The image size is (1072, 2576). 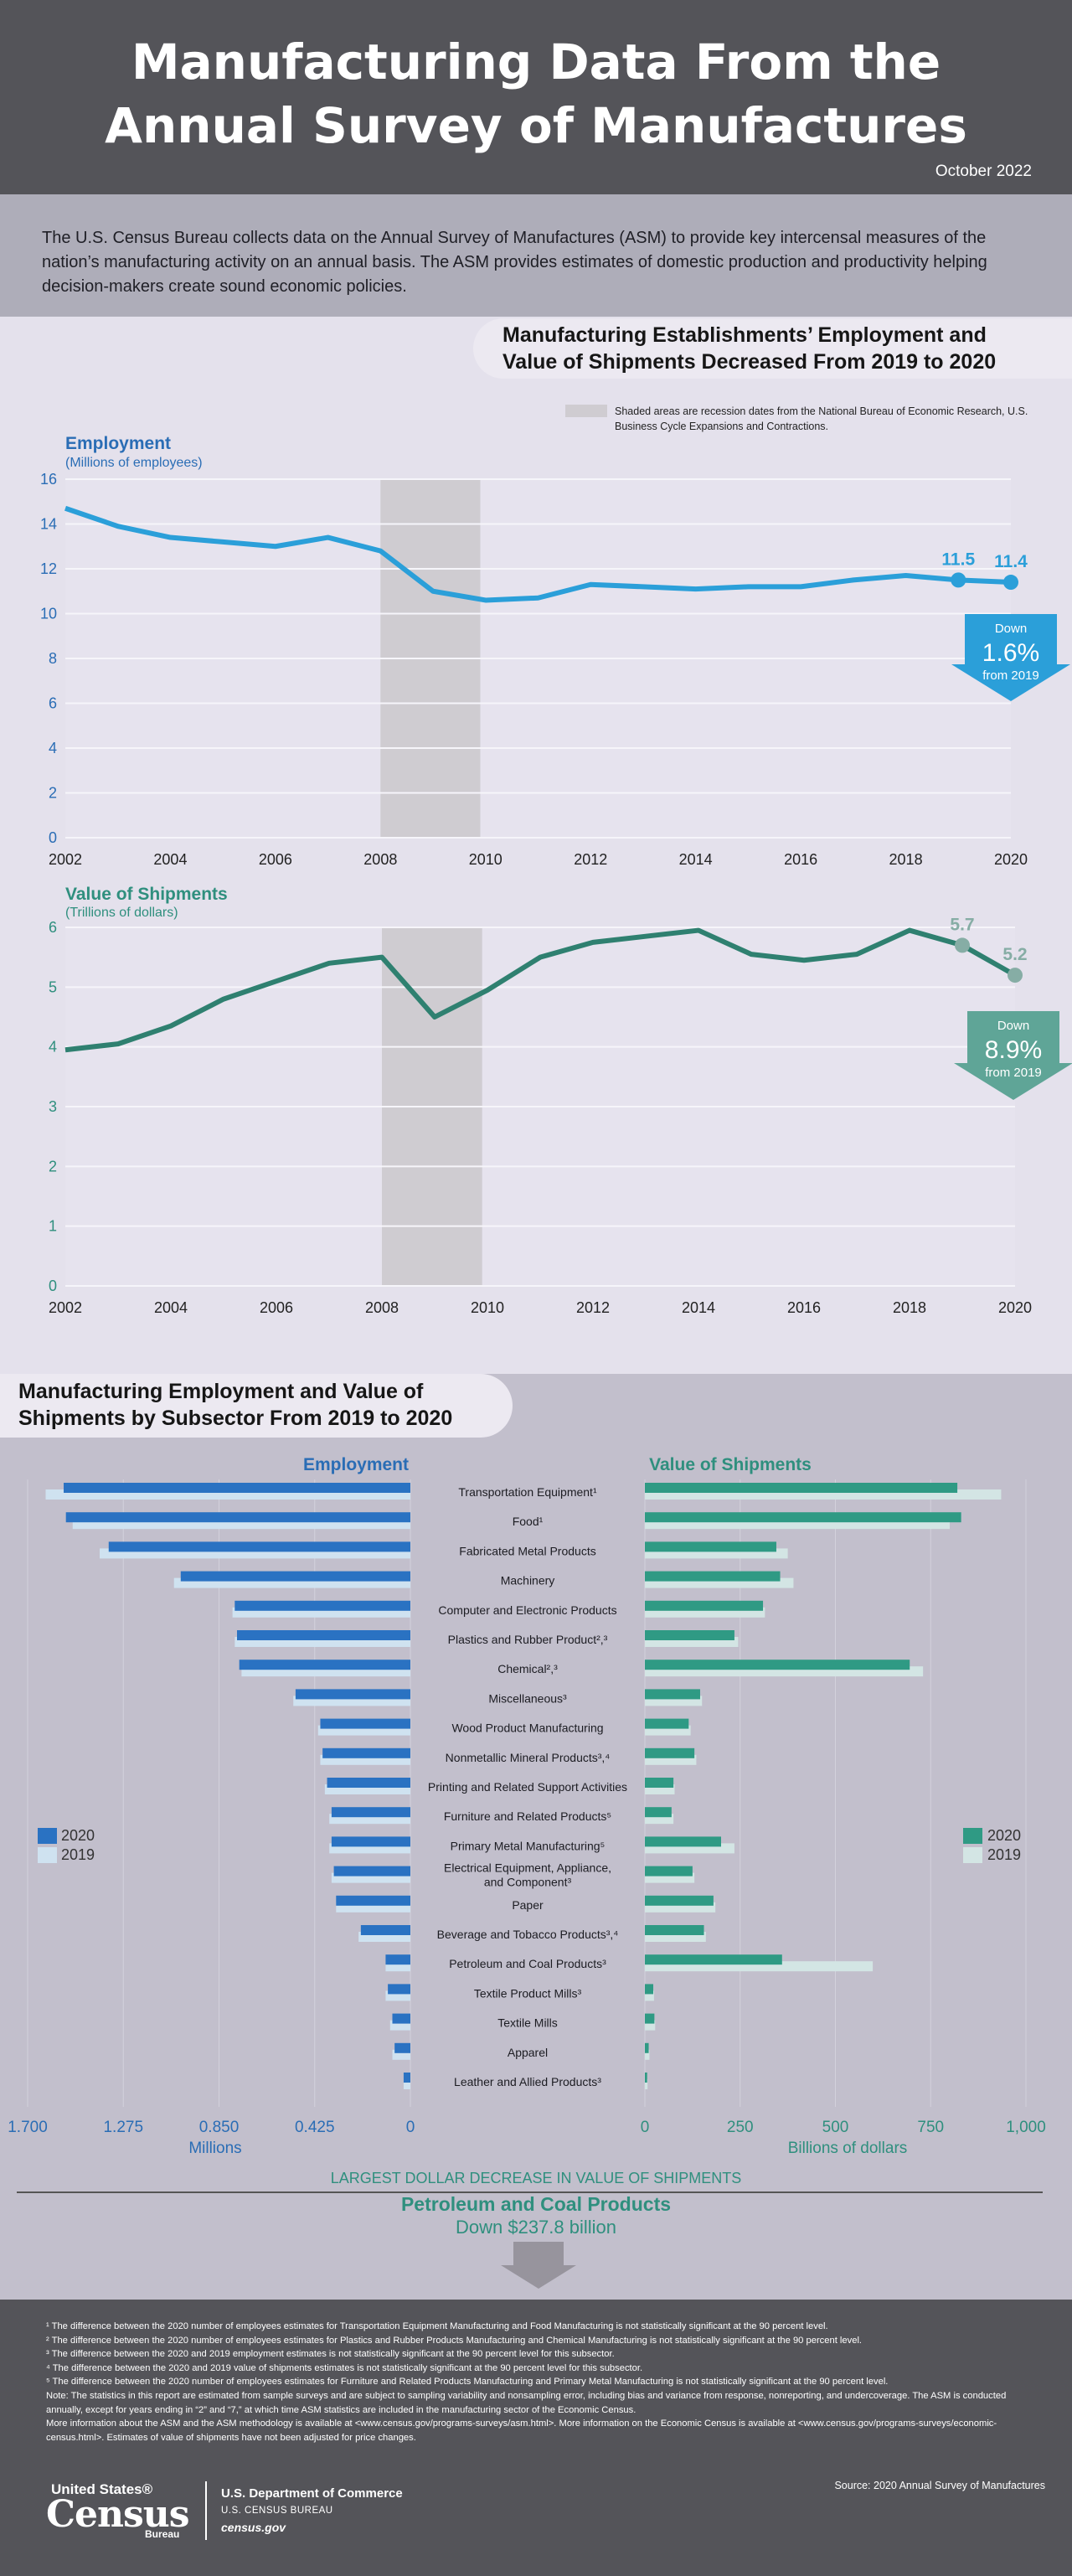 What do you see at coordinates (730, 1464) in the screenshot?
I see `ship-panel-title: Value of Shipments` at bounding box center [730, 1464].